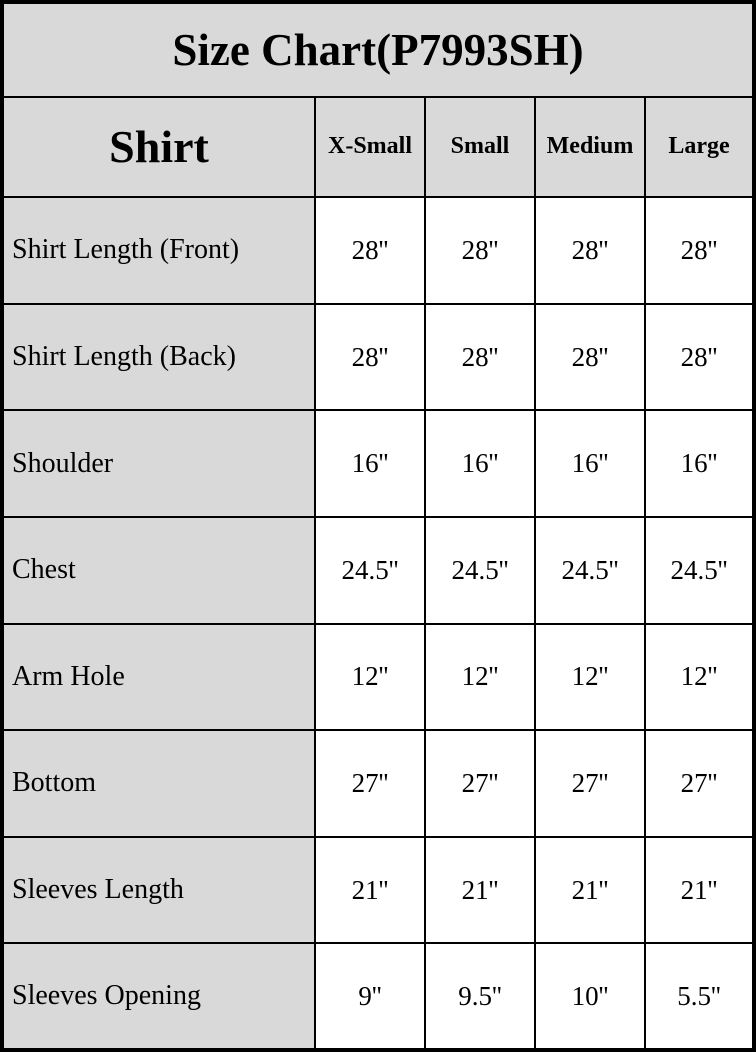  I want to click on table-row-shoulder: Shoulder 16'' 16'' 16'' 16'', so click(378, 463).